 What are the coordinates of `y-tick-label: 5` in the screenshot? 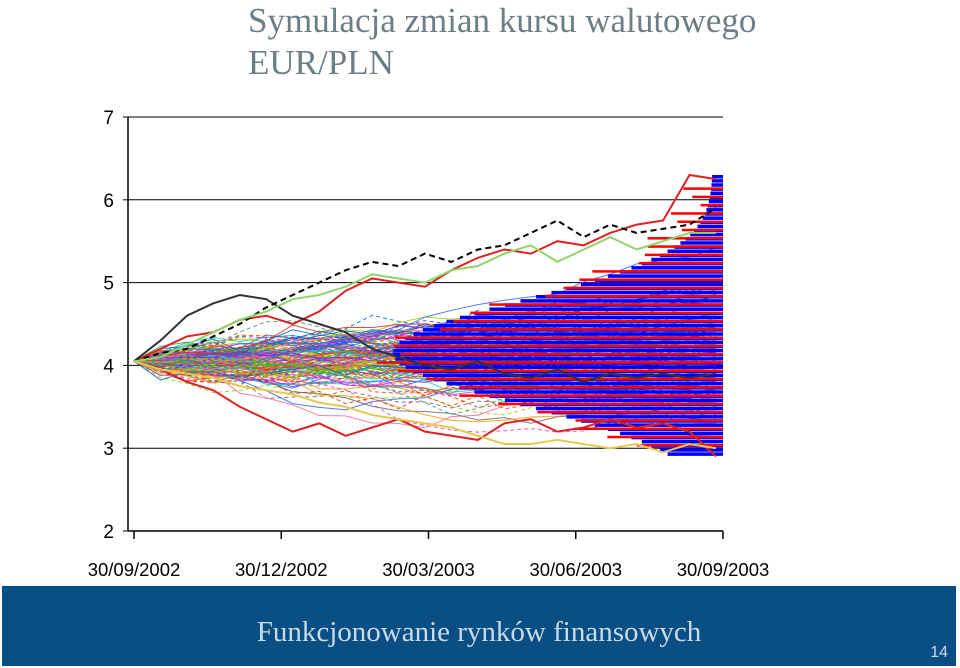 It's located at (108, 284).